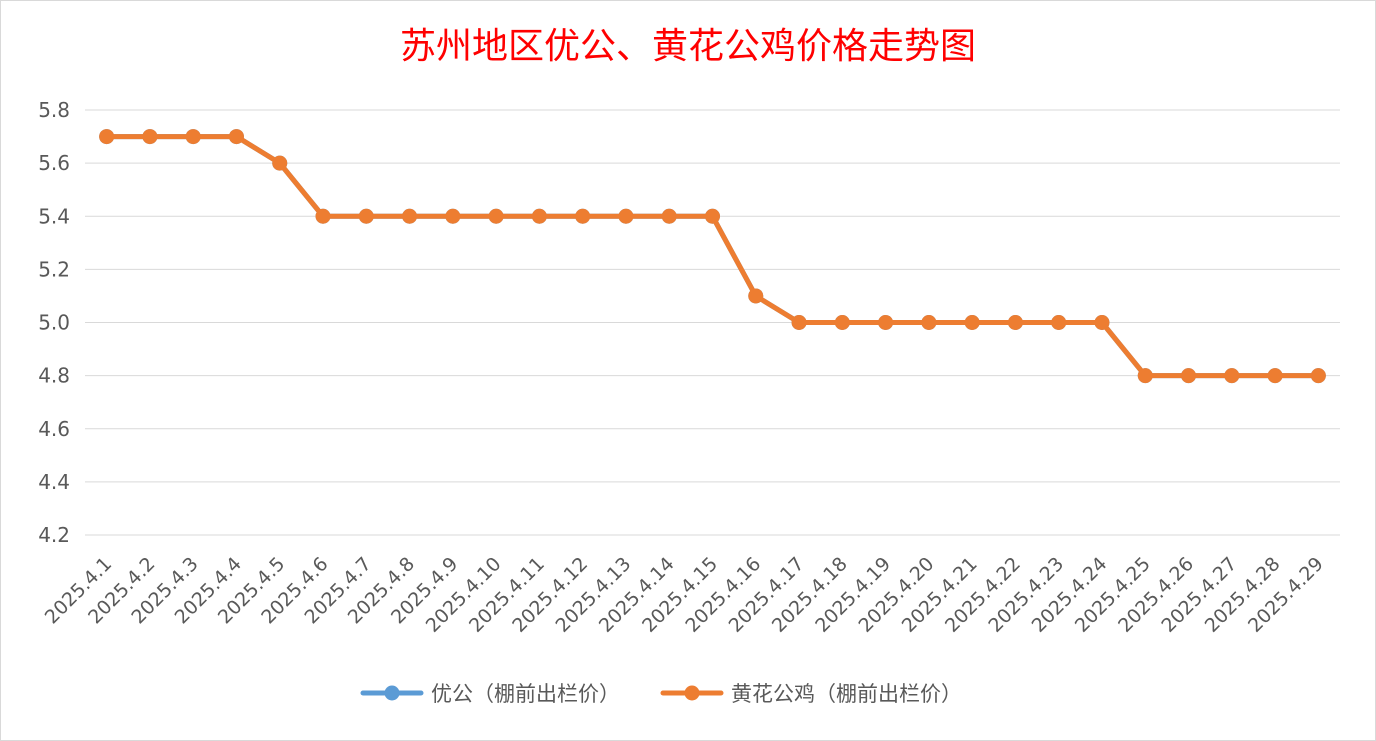 Image resolution: width=1376 pixels, height=741 pixels. What do you see at coordinates (54, 429) in the screenshot?
I see `y-tick-label: 4.6` at bounding box center [54, 429].